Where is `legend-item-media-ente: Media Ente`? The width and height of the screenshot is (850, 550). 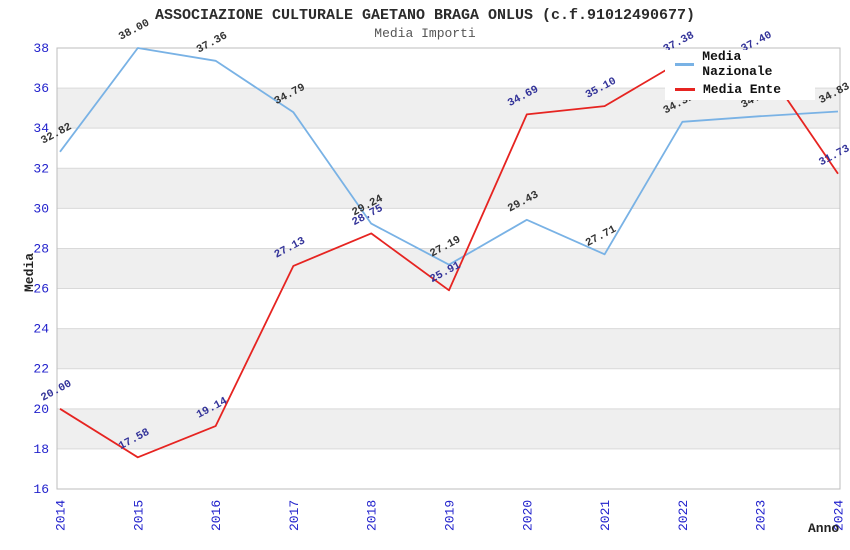
legend-item-media-ente: Media Ente is located at coordinates (740, 89).